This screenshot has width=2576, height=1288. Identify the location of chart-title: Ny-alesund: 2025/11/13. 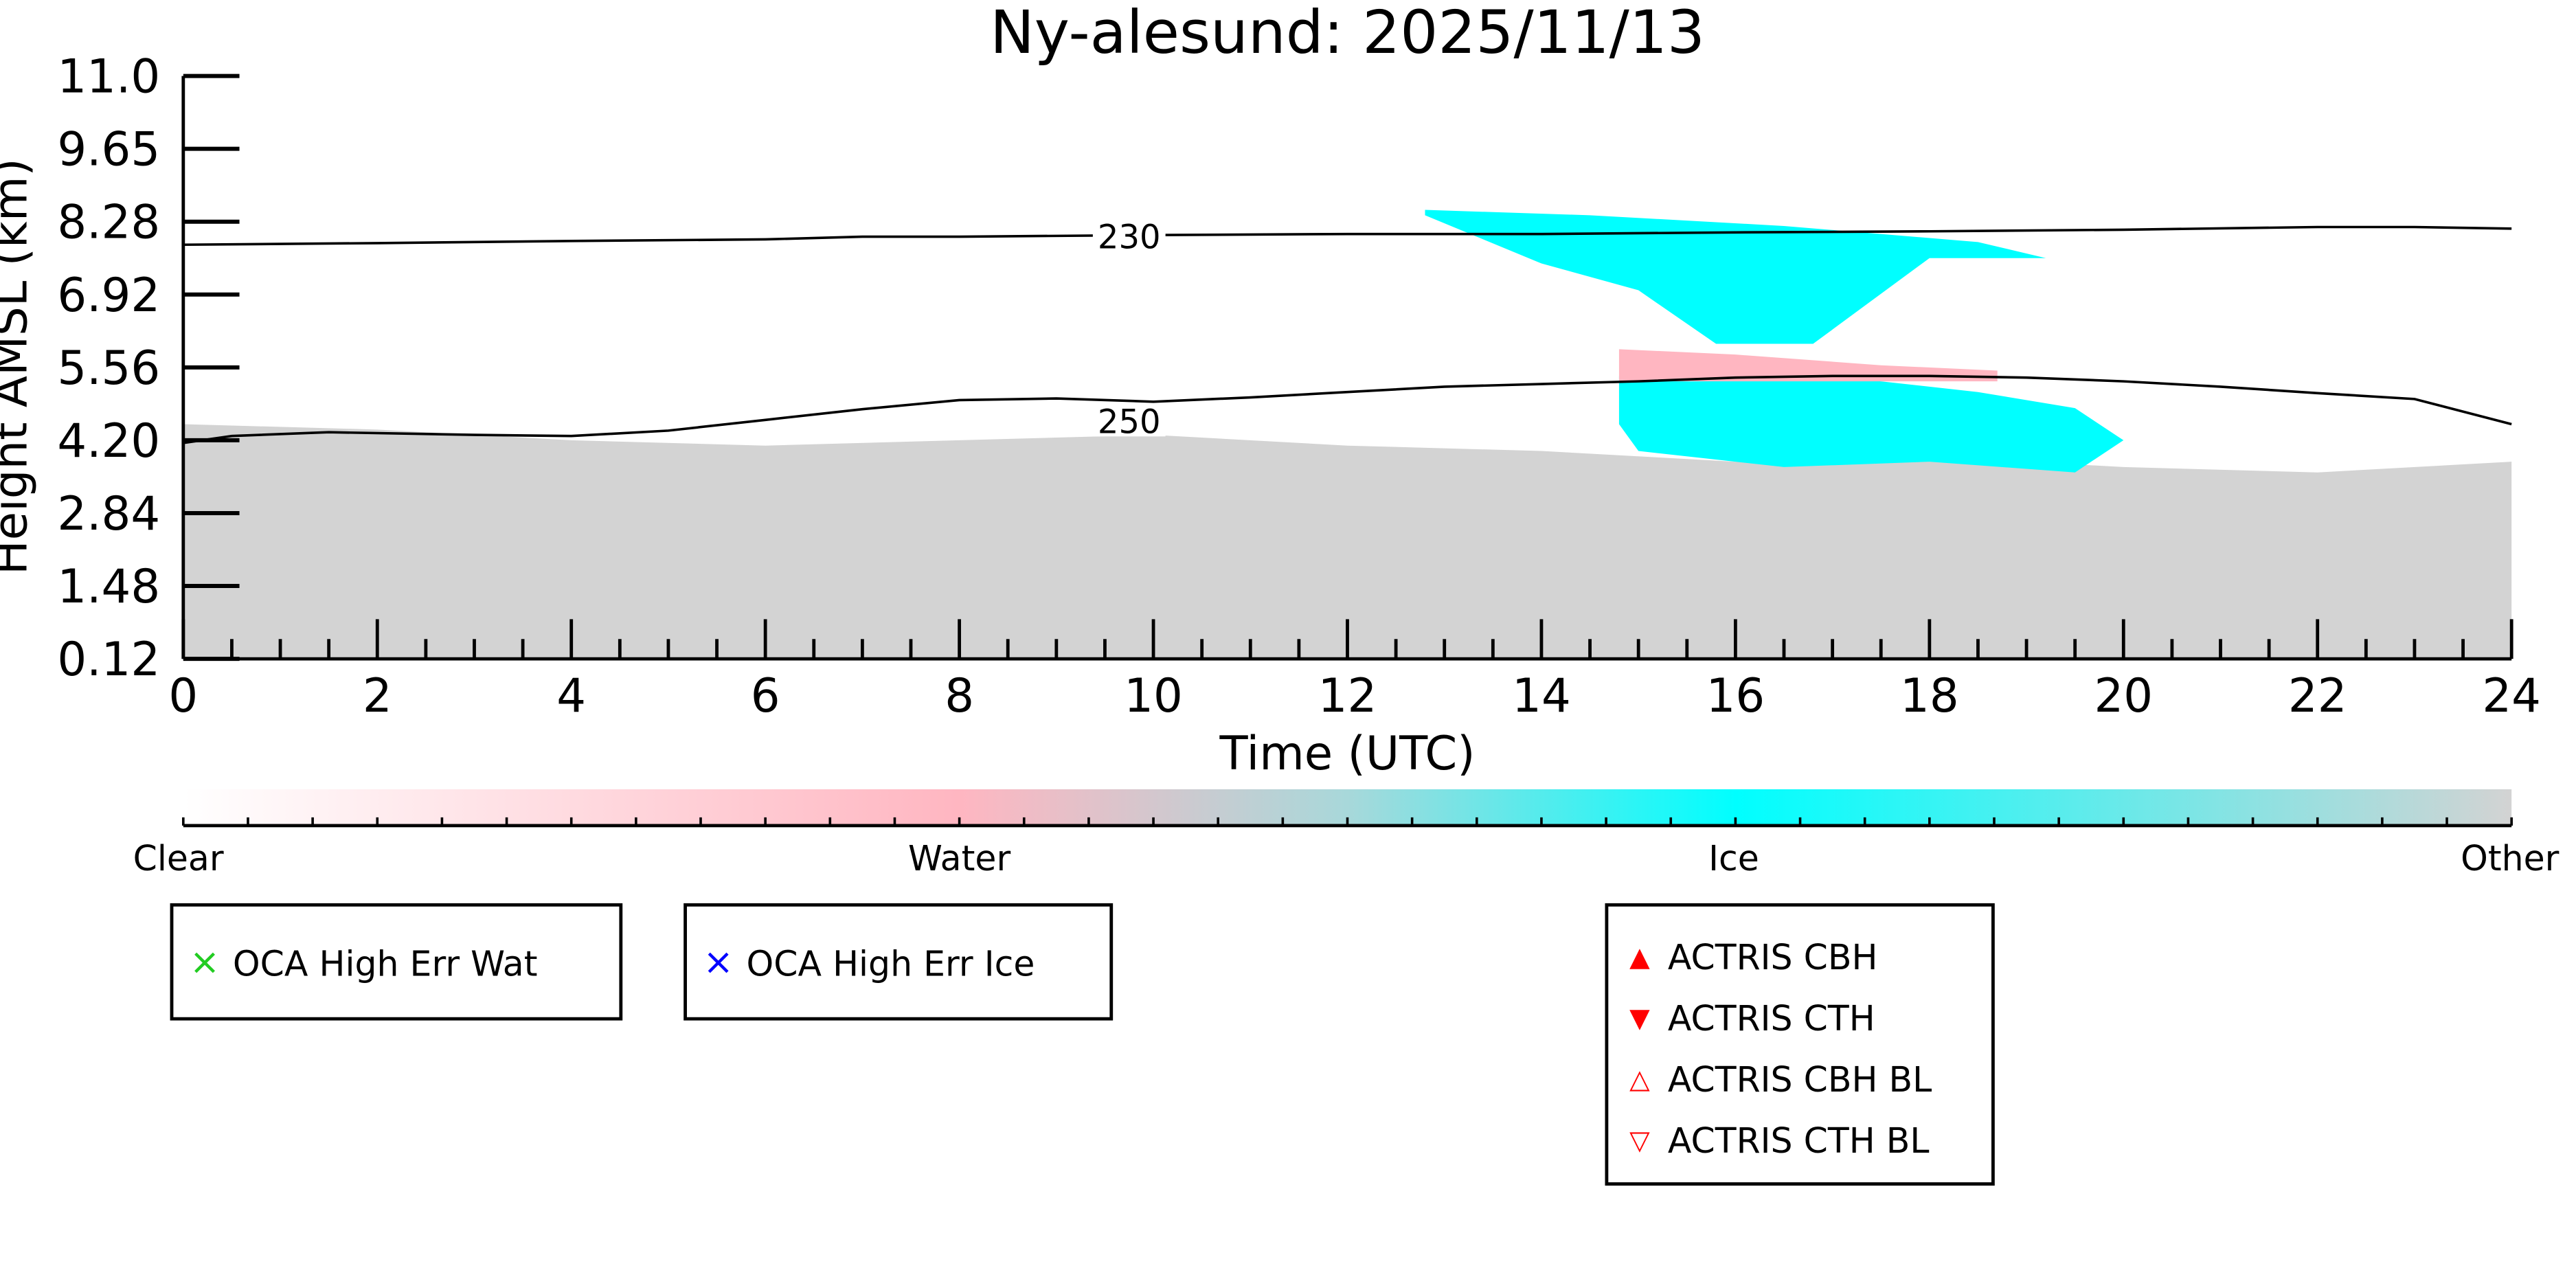
(1347, 33).